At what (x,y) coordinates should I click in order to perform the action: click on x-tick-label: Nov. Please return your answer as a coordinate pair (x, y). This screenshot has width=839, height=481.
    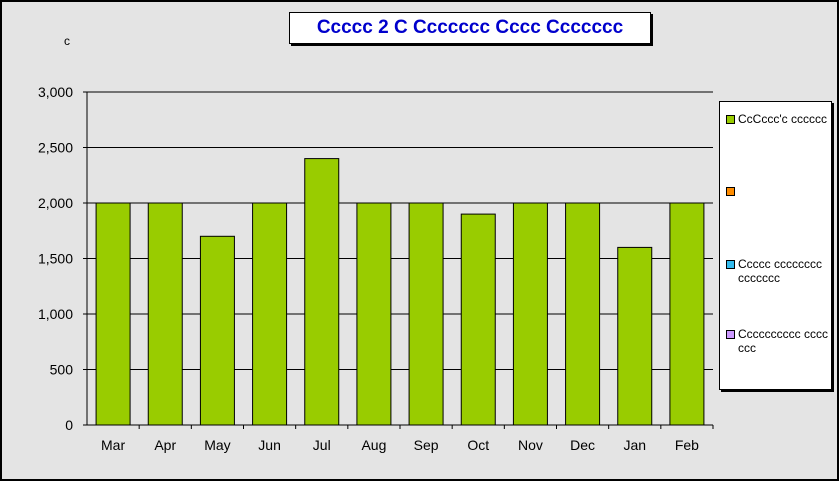
    Looking at the image, I should click on (530, 445).